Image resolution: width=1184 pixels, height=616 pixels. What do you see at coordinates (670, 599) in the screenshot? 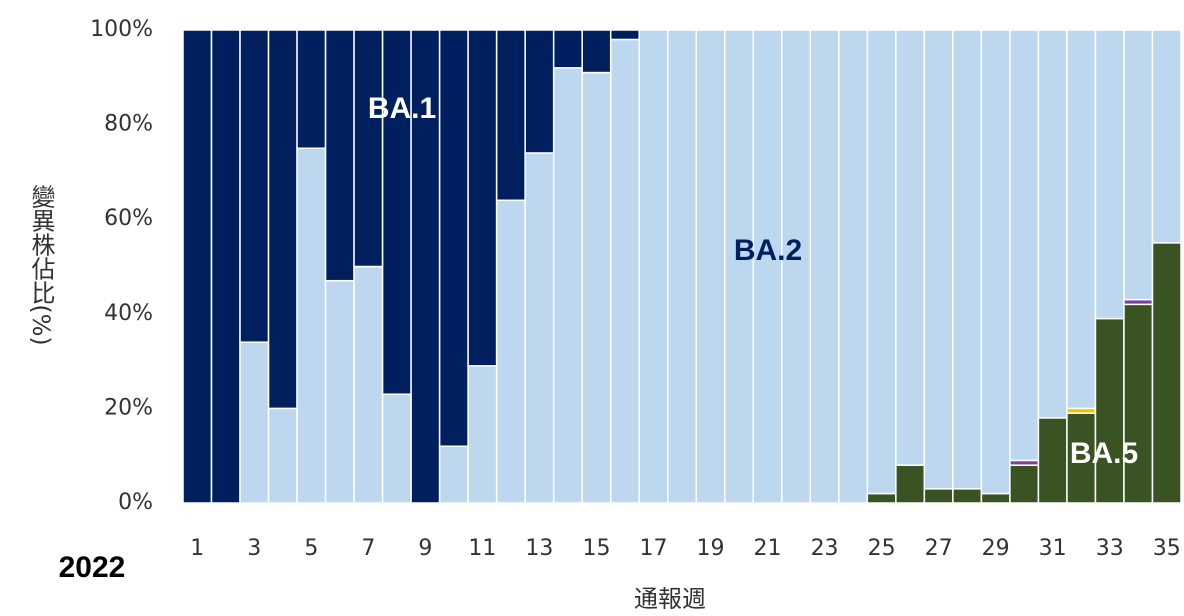
I see `x-axis-label: 通報週` at bounding box center [670, 599].